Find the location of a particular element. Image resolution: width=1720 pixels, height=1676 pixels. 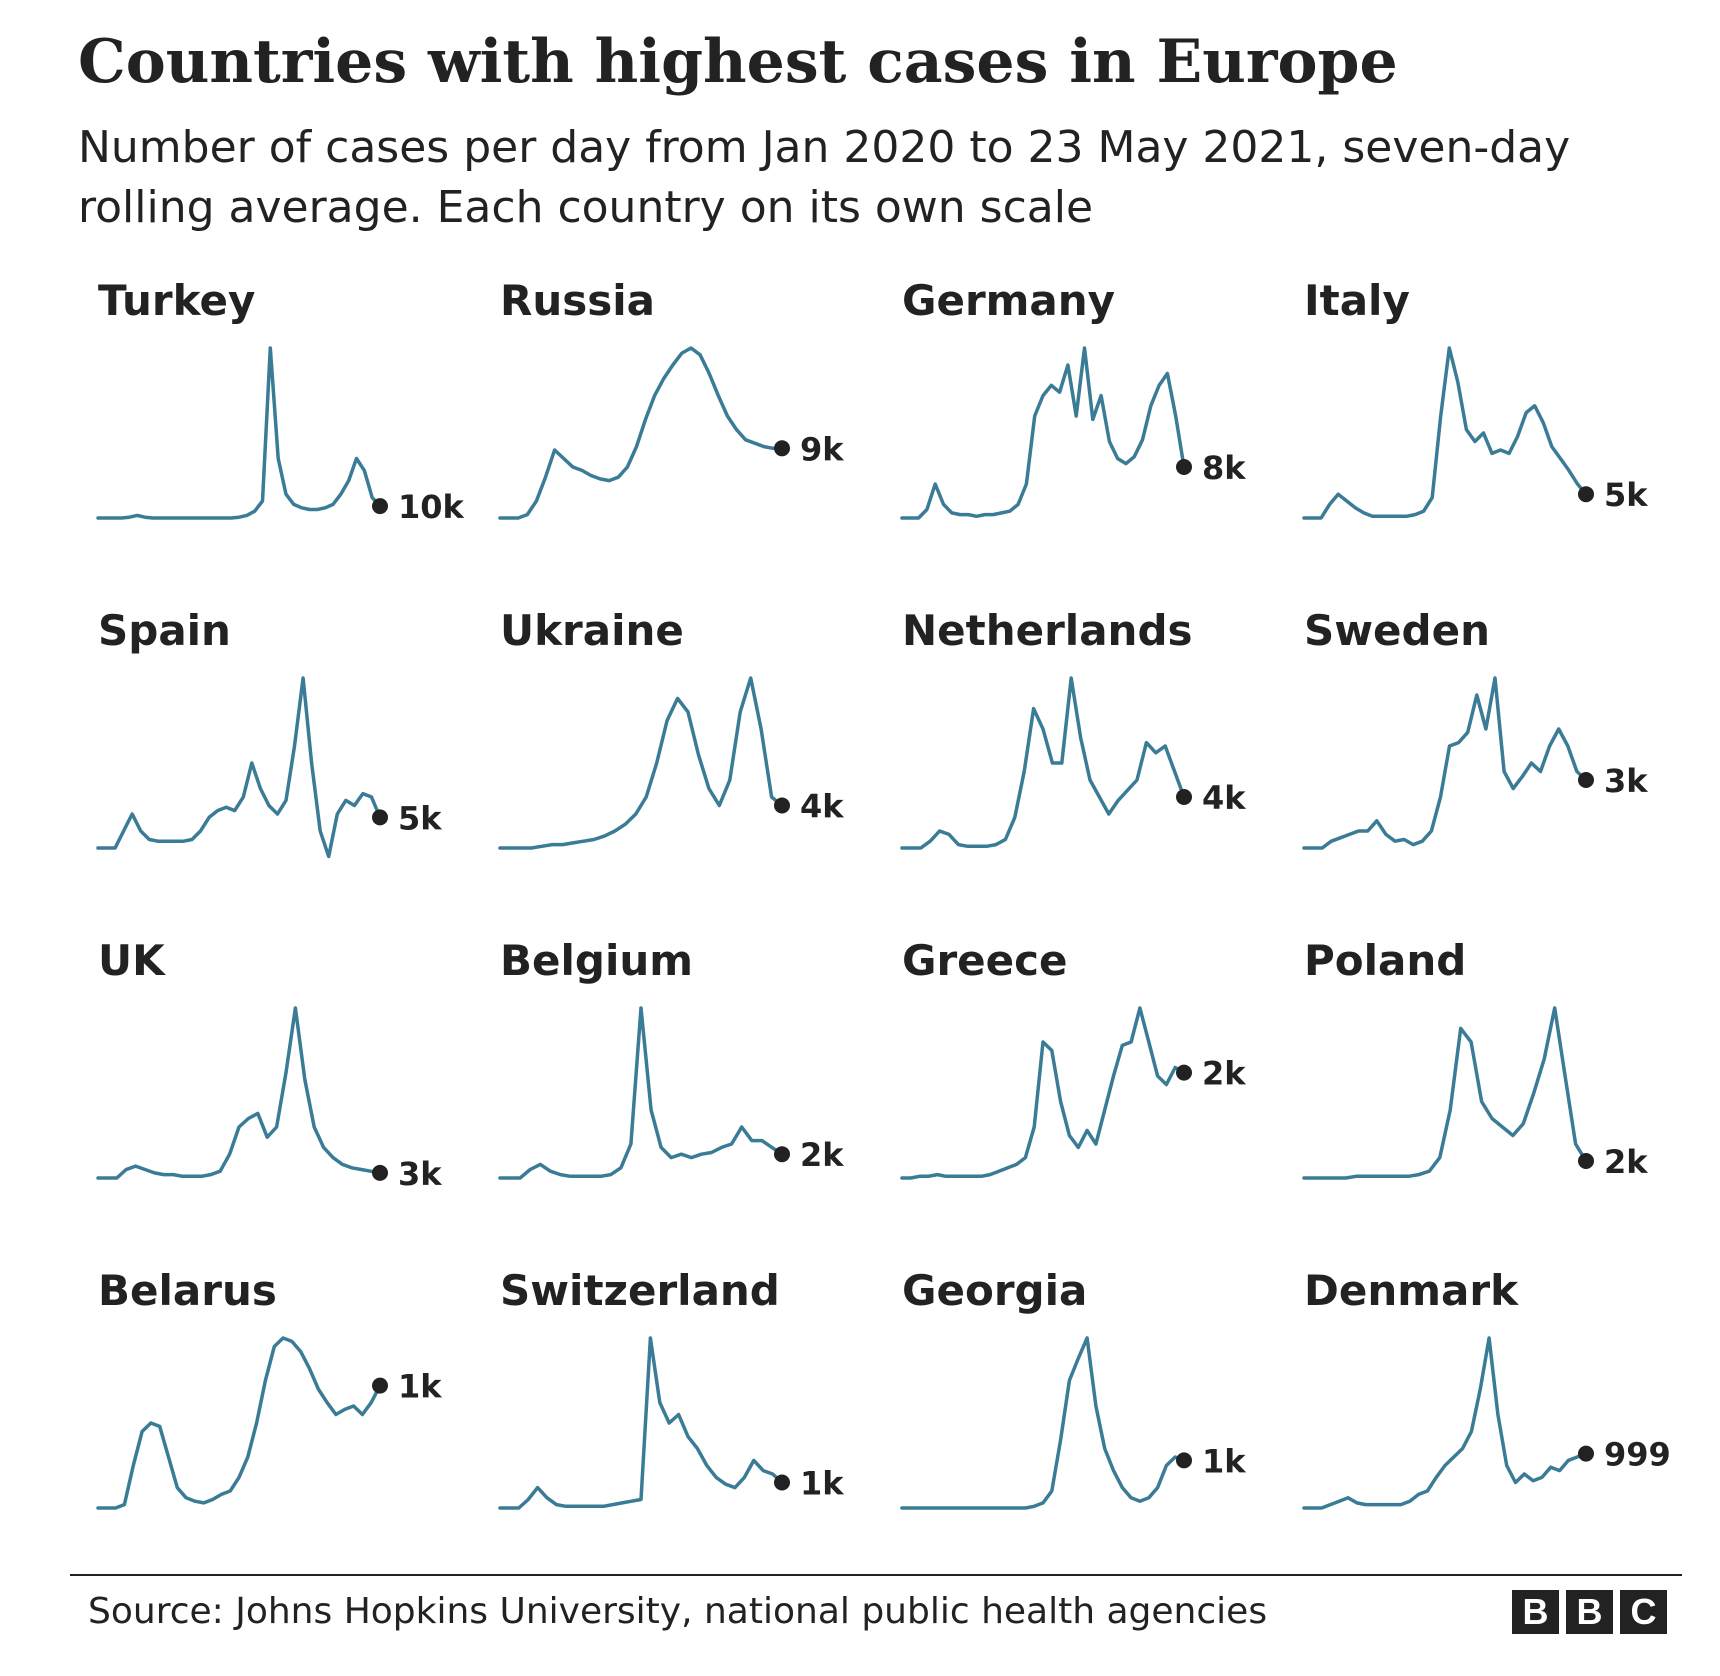

panel-title: Italy is located at coordinates (1357, 300).